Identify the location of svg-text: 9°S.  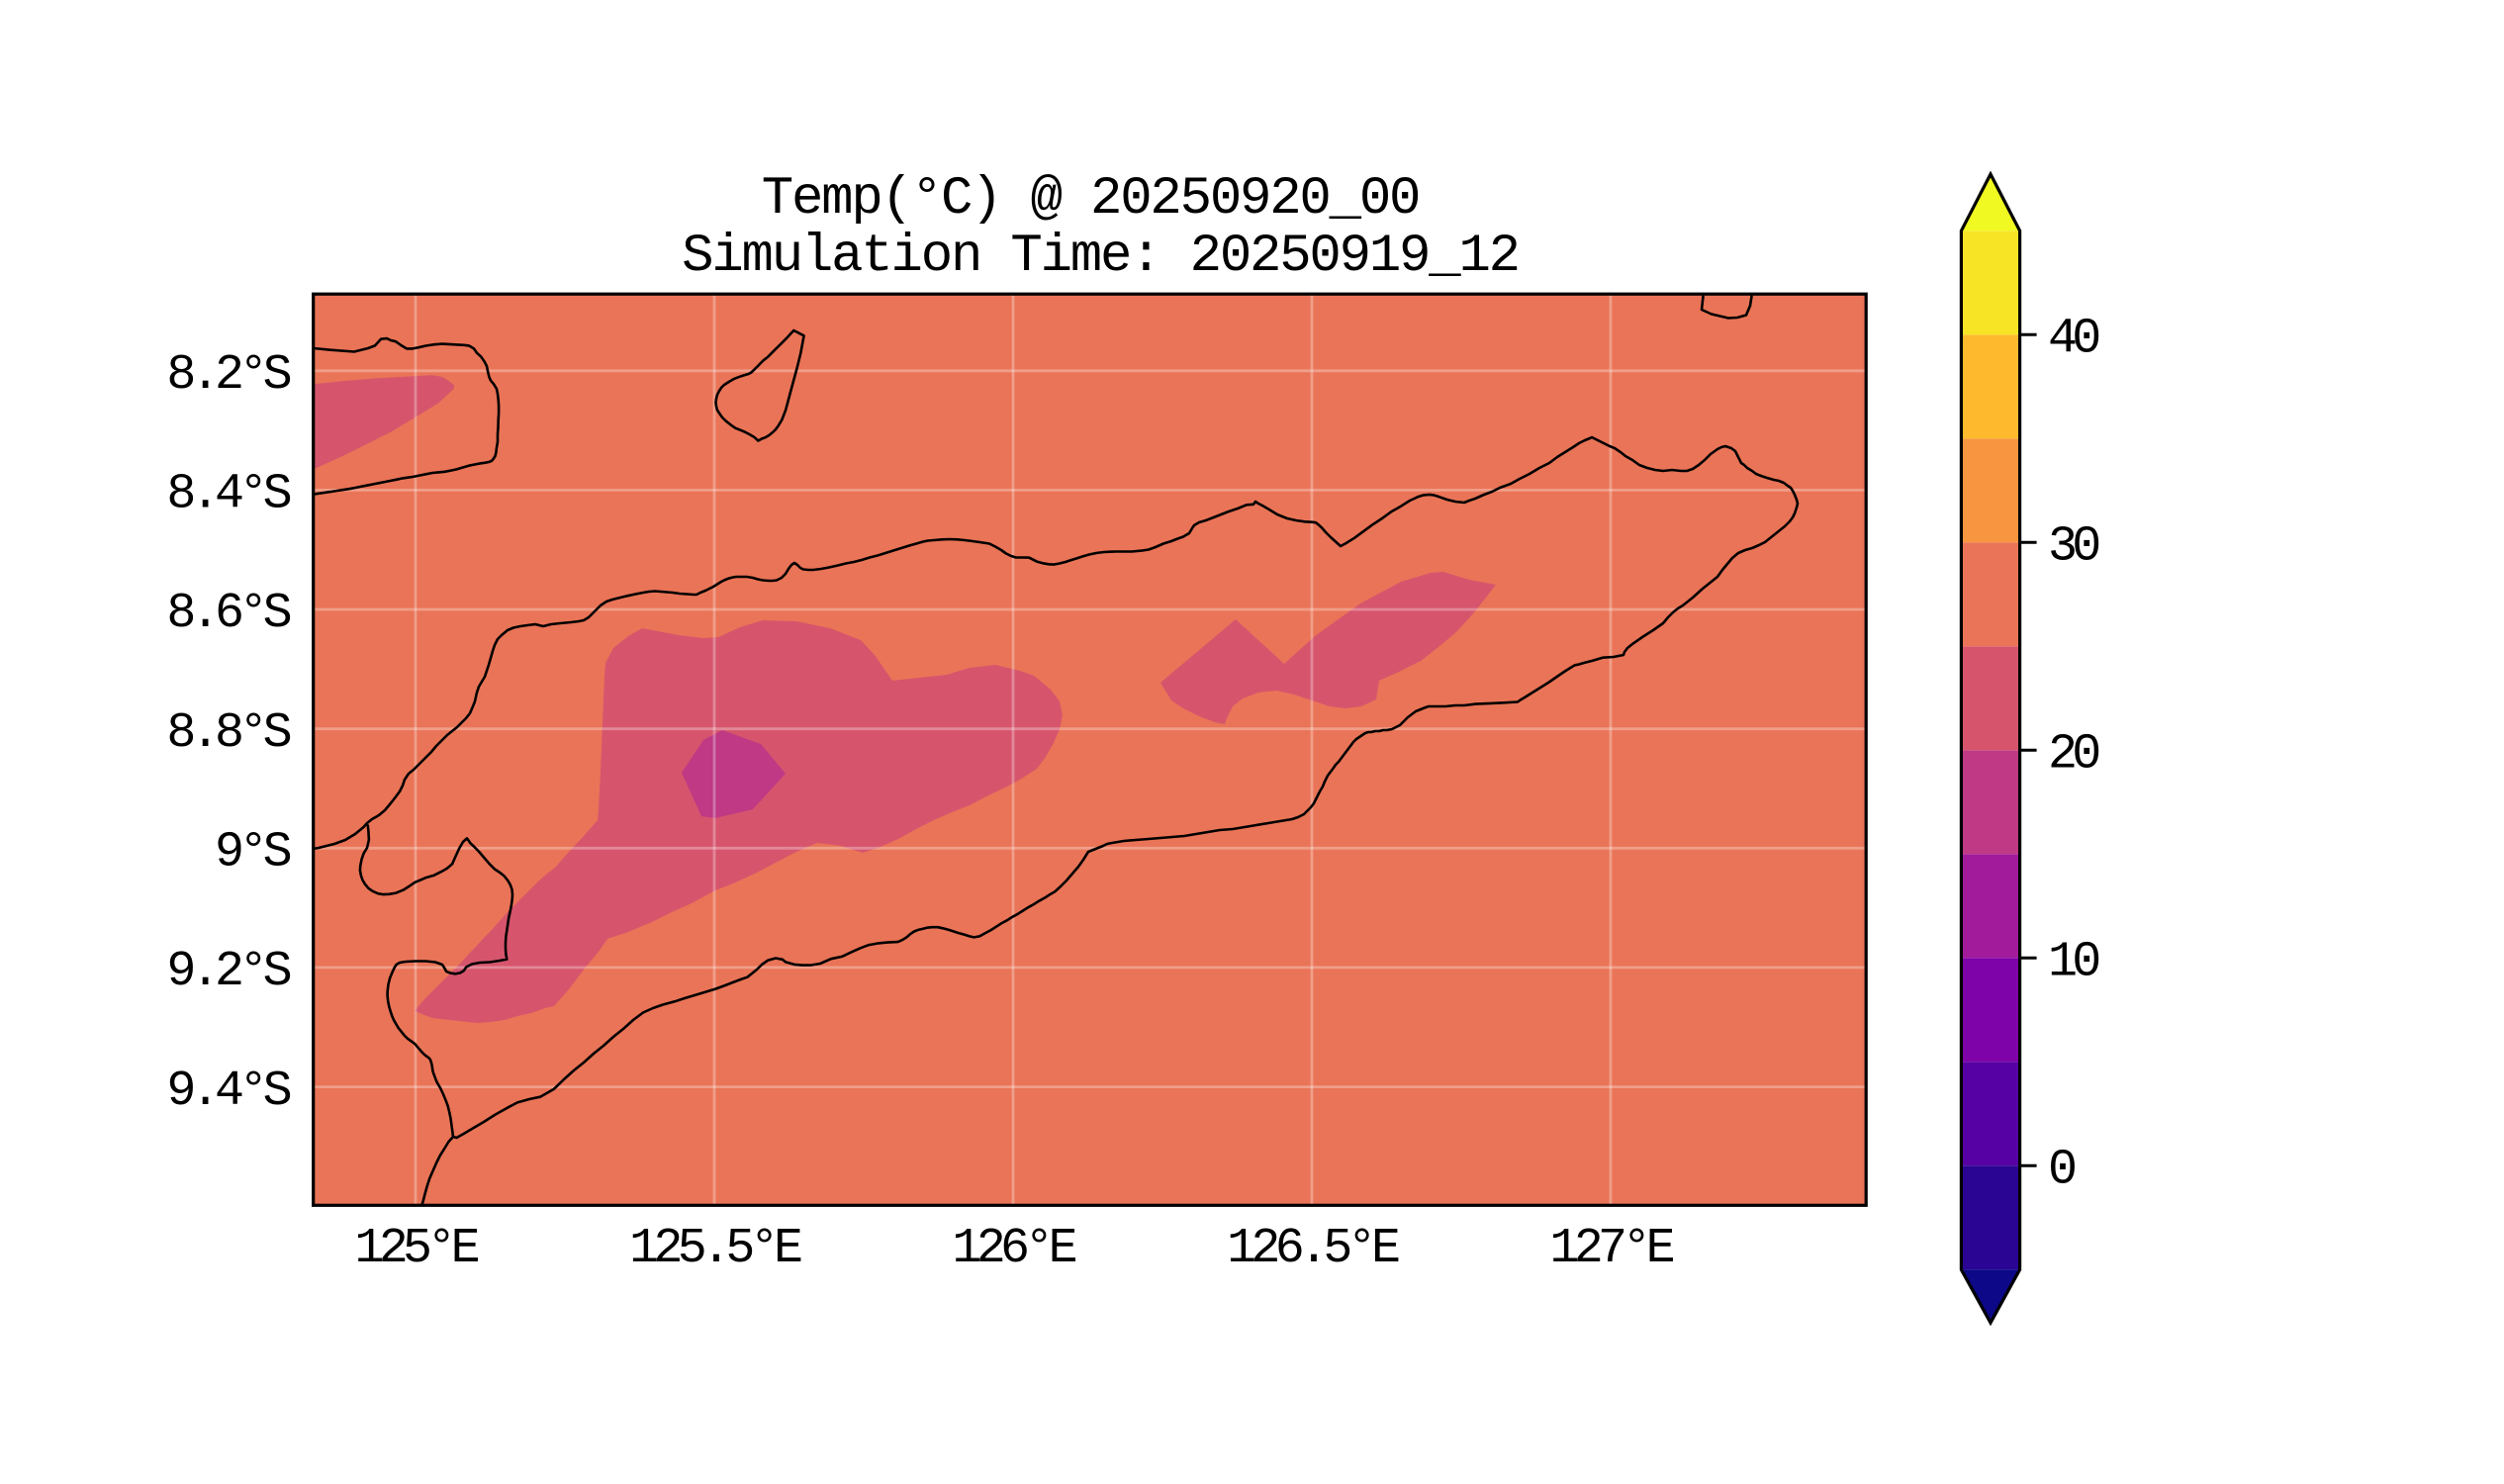
(253, 853).